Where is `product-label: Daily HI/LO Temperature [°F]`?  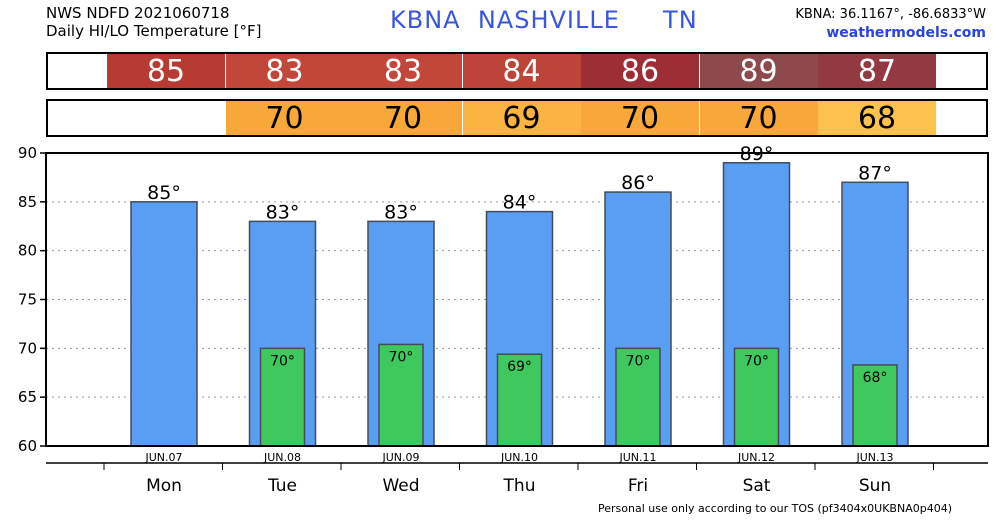
product-label: Daily HI/LO Temperature [°F] is located at coordinates (154, 31).